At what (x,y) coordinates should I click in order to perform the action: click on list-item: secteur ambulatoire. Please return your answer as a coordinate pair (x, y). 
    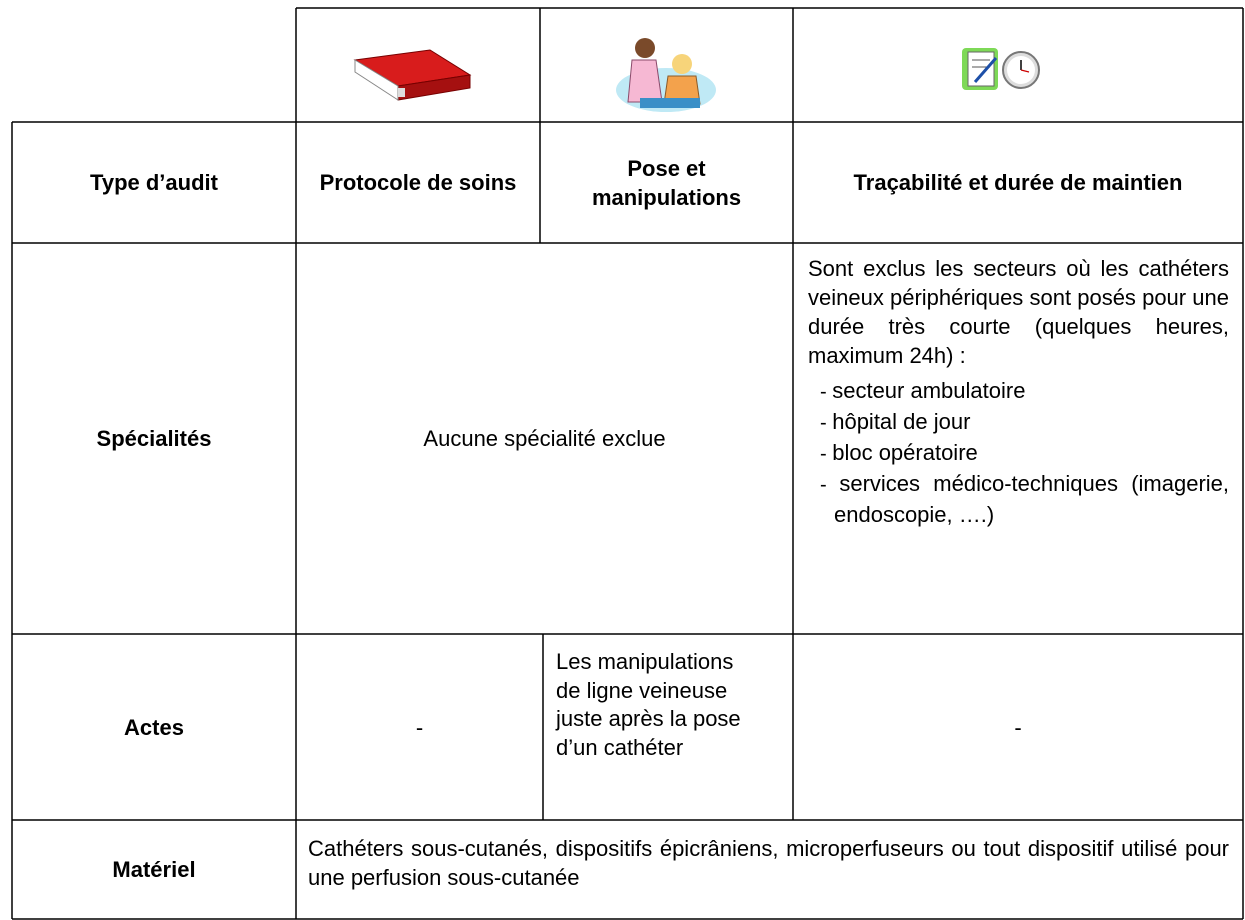
    Looking at the image, I should click on (1018, 391).